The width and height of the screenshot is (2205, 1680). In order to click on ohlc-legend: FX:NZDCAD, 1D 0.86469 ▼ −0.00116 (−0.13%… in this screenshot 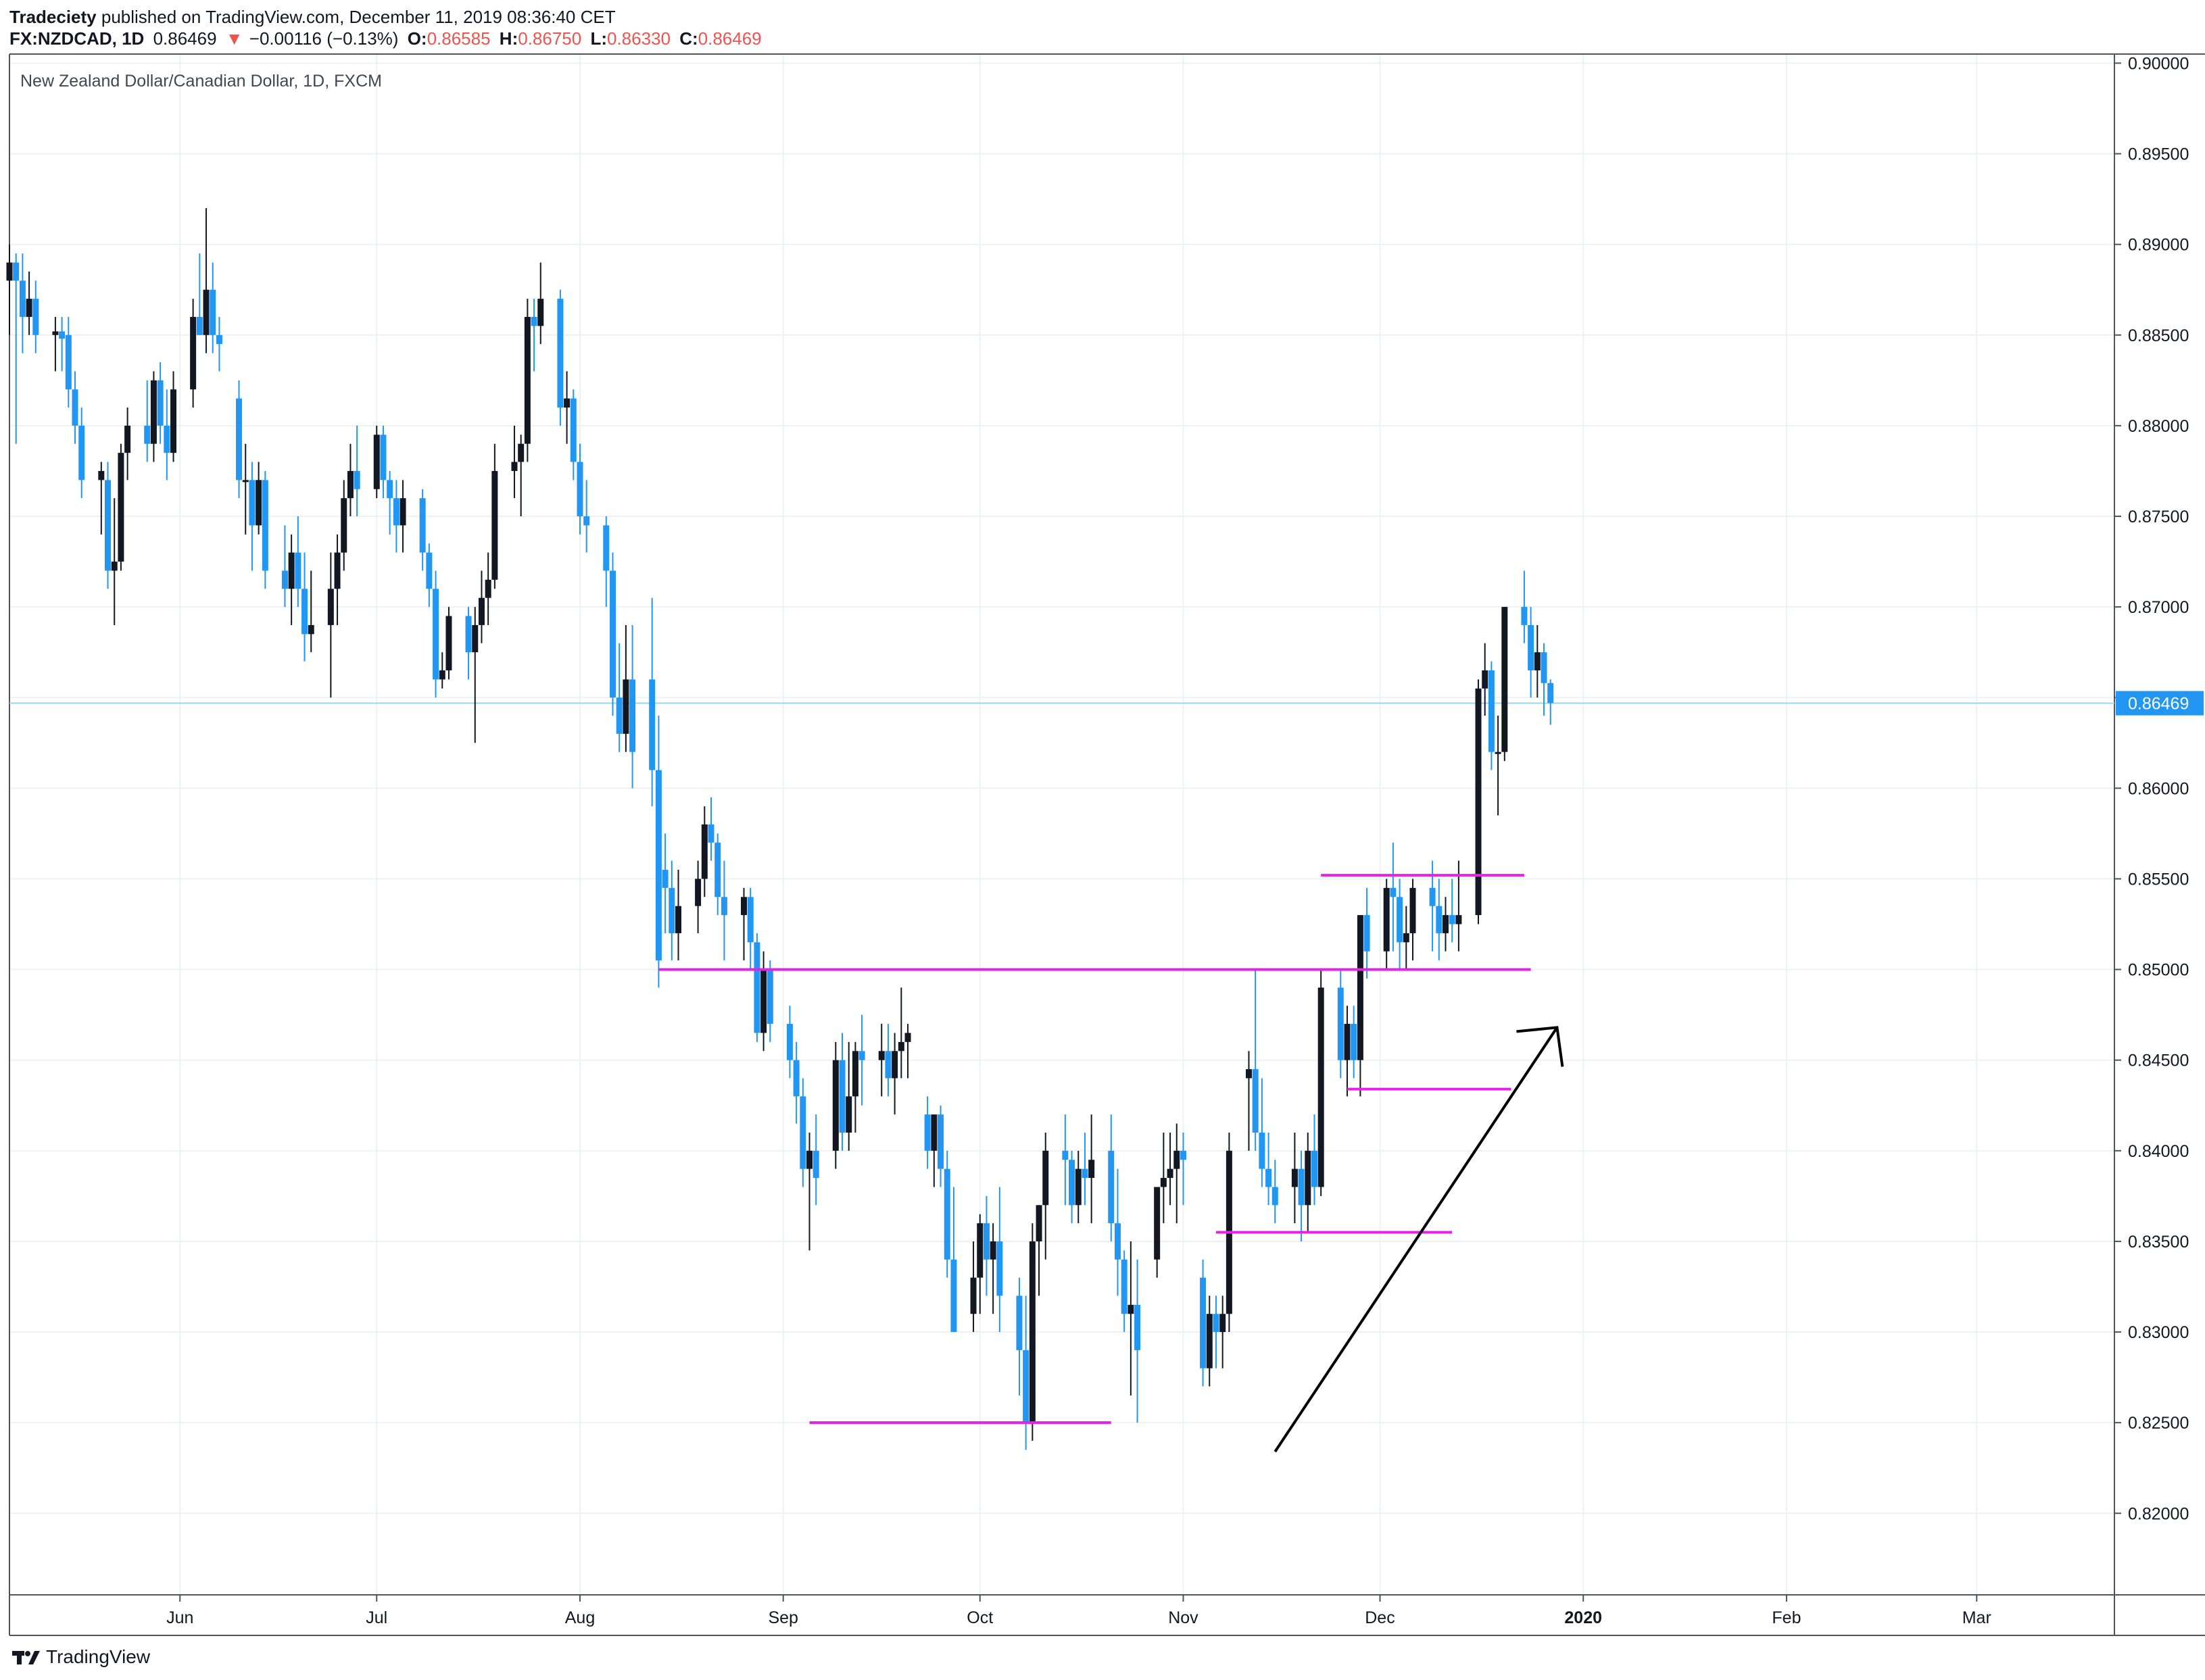, I will do `click(388, 39)`.